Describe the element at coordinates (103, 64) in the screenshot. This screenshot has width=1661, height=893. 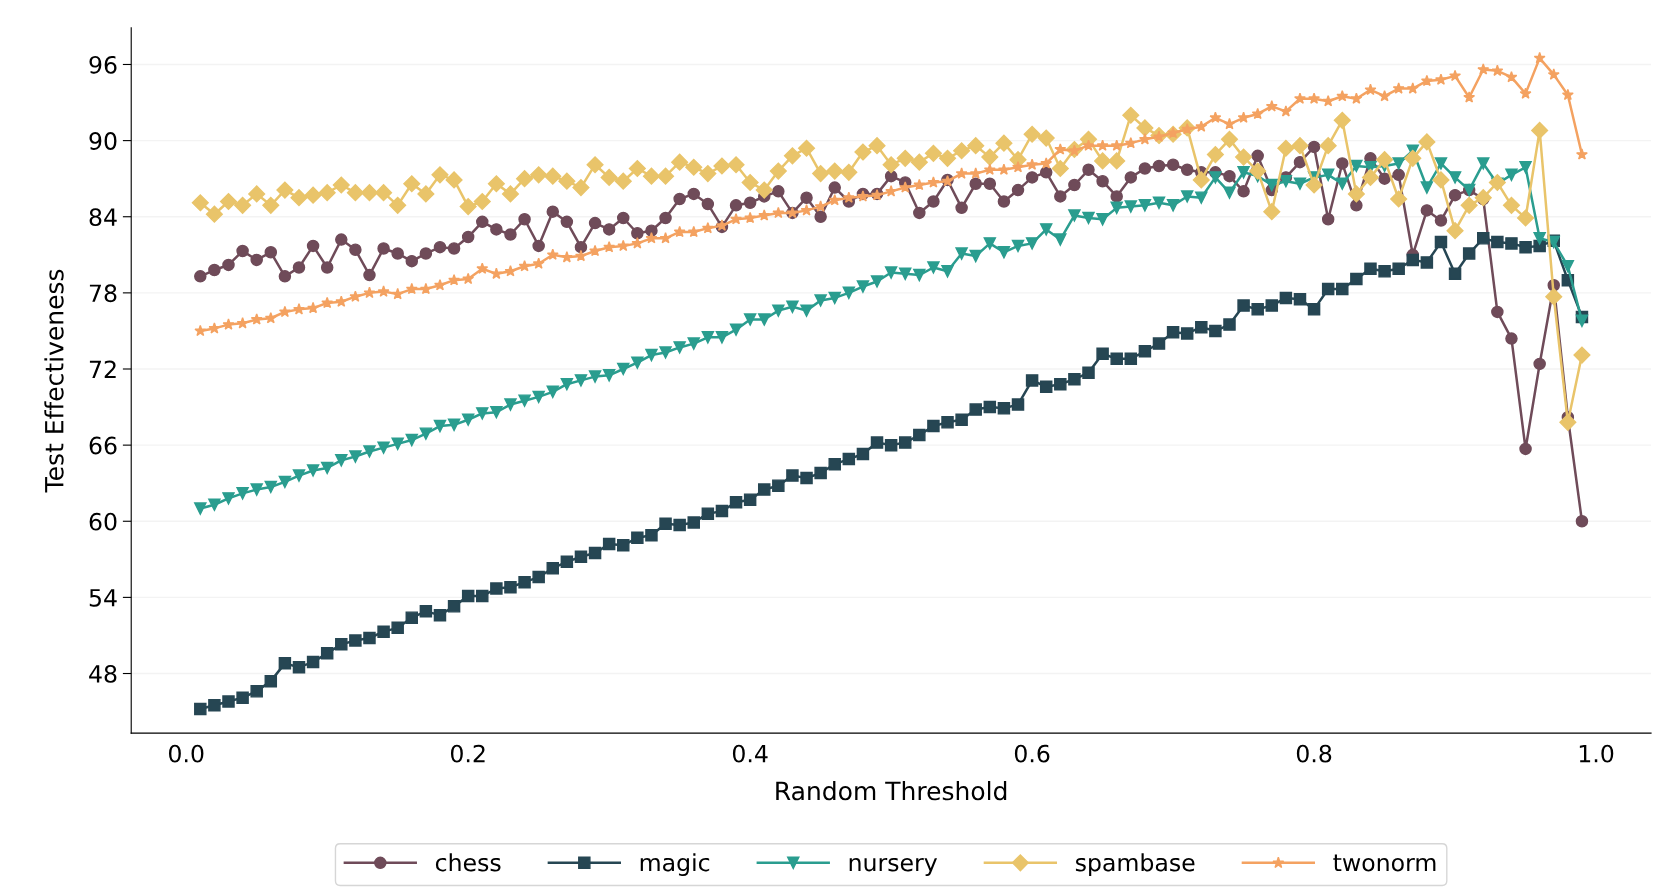
I see `y-tick-label: 96` at that location.